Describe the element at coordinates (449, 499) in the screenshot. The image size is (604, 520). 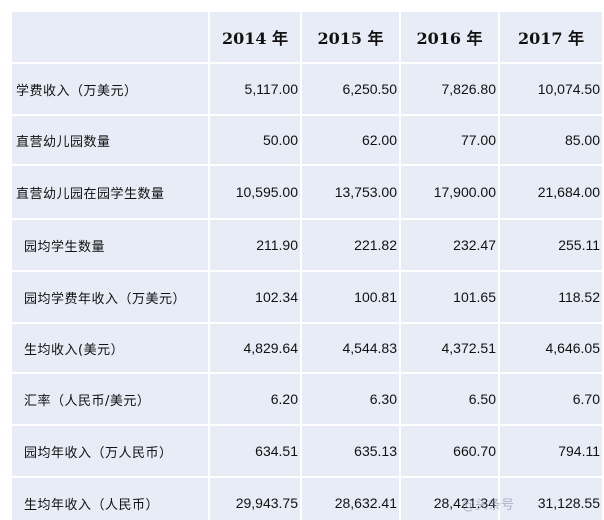
I see `table-cell: 28,421.34` at that location.